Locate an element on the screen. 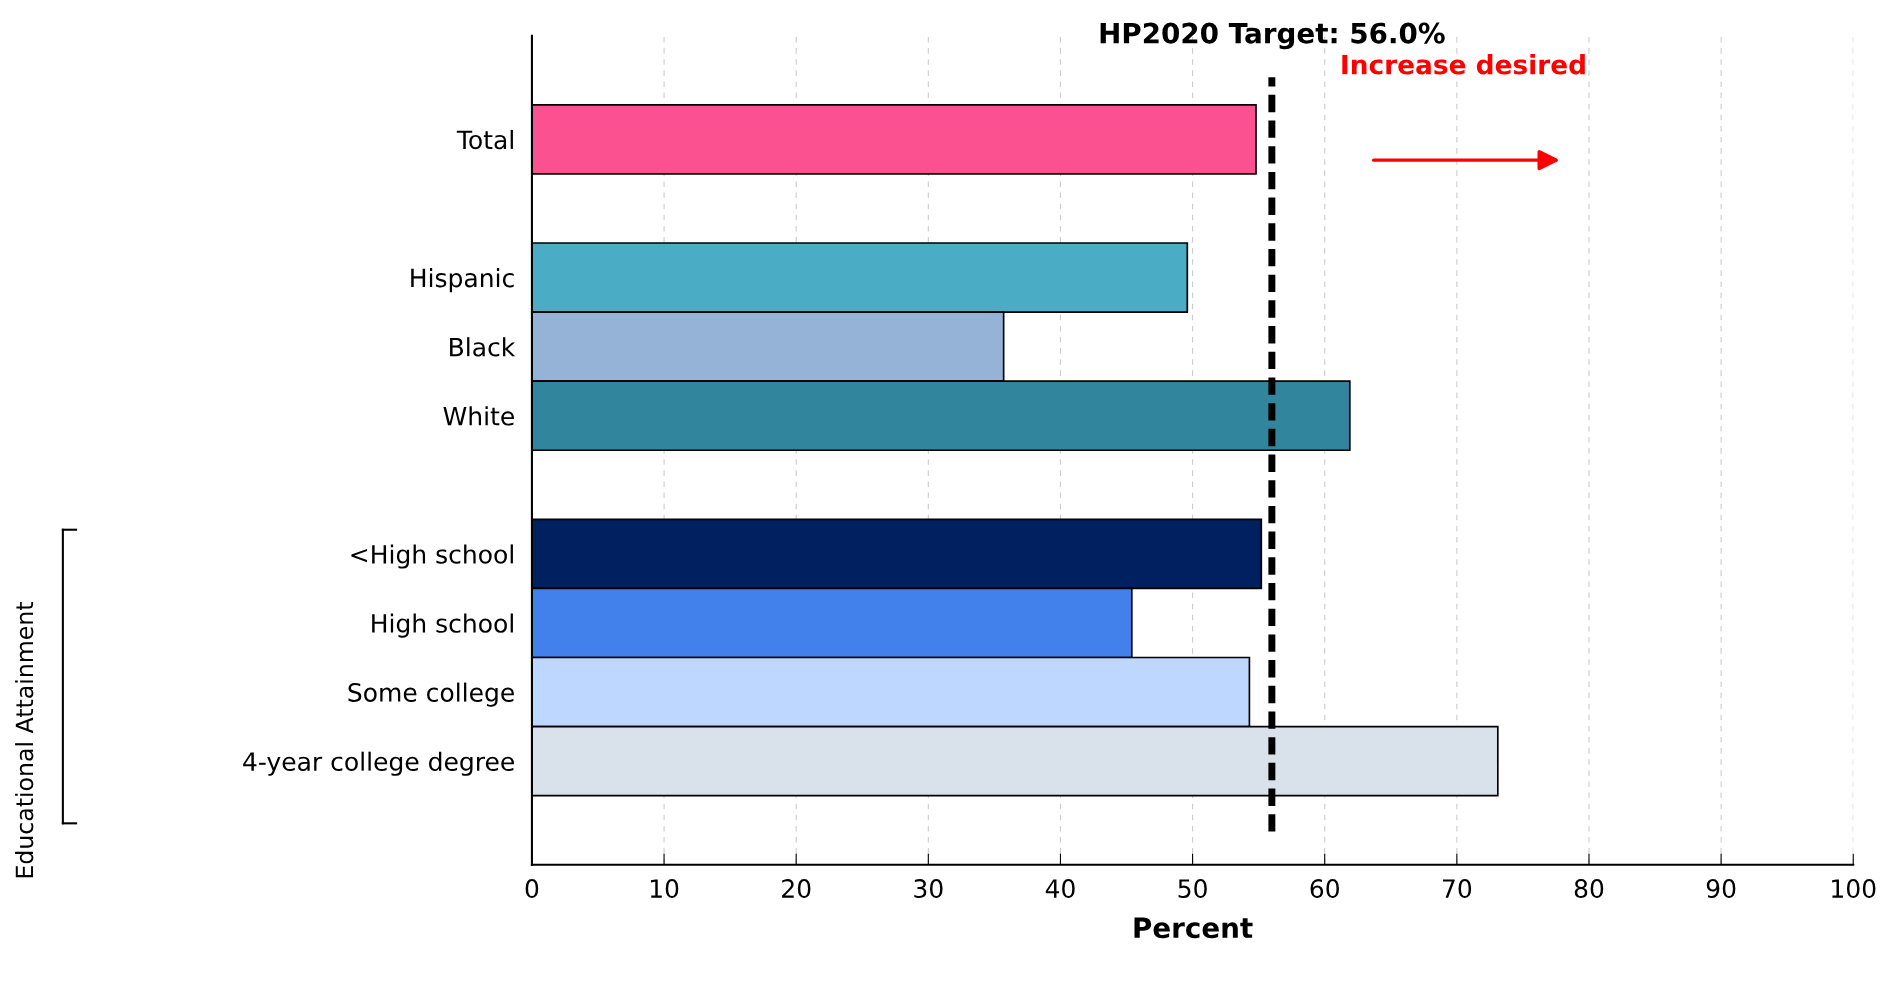 This screenshot has height=994, width=1893. x-tick-label: 60 is located at coordinates (1324, 889).